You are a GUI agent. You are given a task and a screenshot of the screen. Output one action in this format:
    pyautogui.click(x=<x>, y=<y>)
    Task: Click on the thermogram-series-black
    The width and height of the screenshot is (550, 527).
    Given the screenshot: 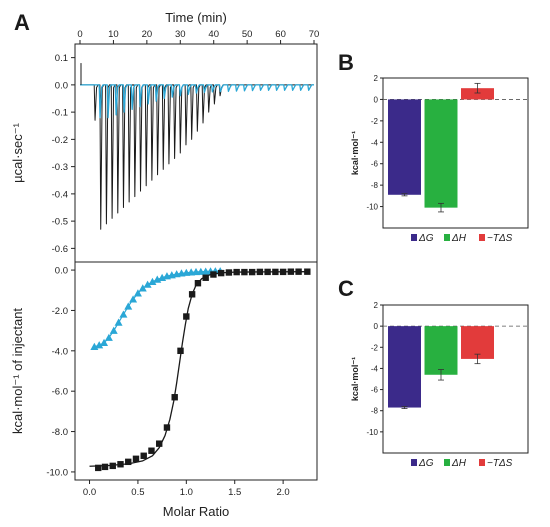 What is the action you would take?
    pyautogui.click(x=197, y=157)
    